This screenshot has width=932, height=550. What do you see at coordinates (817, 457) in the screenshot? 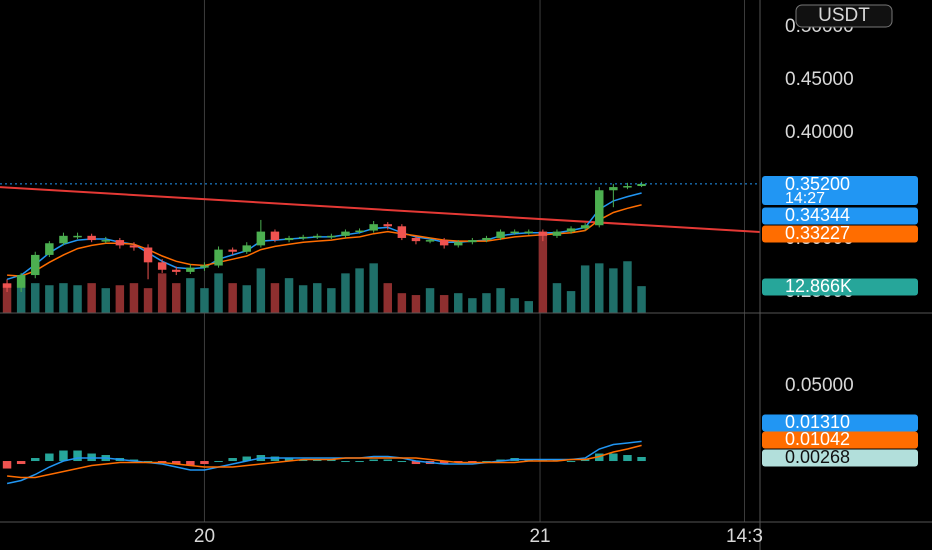
I see `price-badge-label: 0.00268` at bounding box center [817, 457].